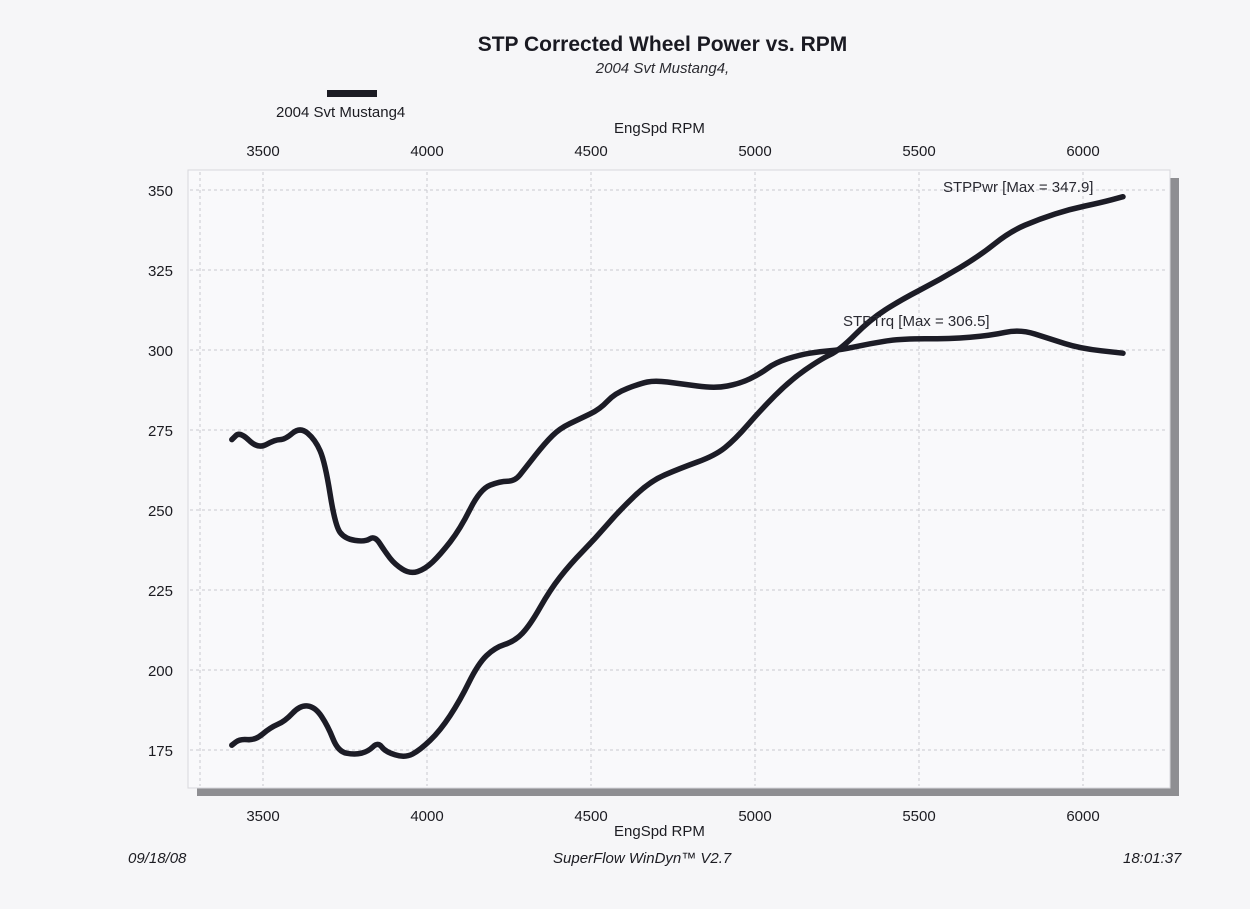 Image resolution: width=1250 pixels, height=909 pixels. I want to click on plot-shadow-bottom, so click(688, 791).